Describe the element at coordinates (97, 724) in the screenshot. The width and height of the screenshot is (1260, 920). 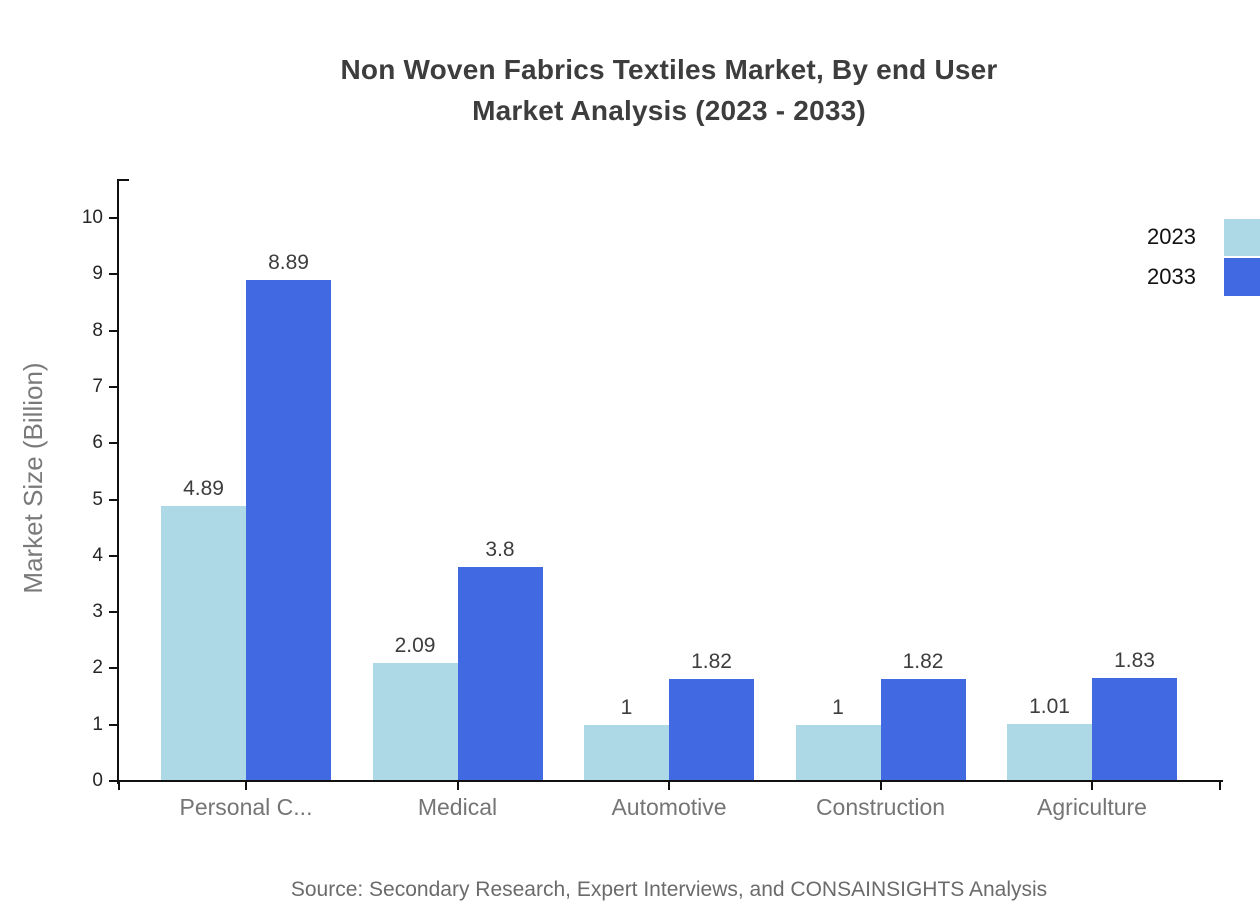
I see `y-tick-label: 1` at that location.